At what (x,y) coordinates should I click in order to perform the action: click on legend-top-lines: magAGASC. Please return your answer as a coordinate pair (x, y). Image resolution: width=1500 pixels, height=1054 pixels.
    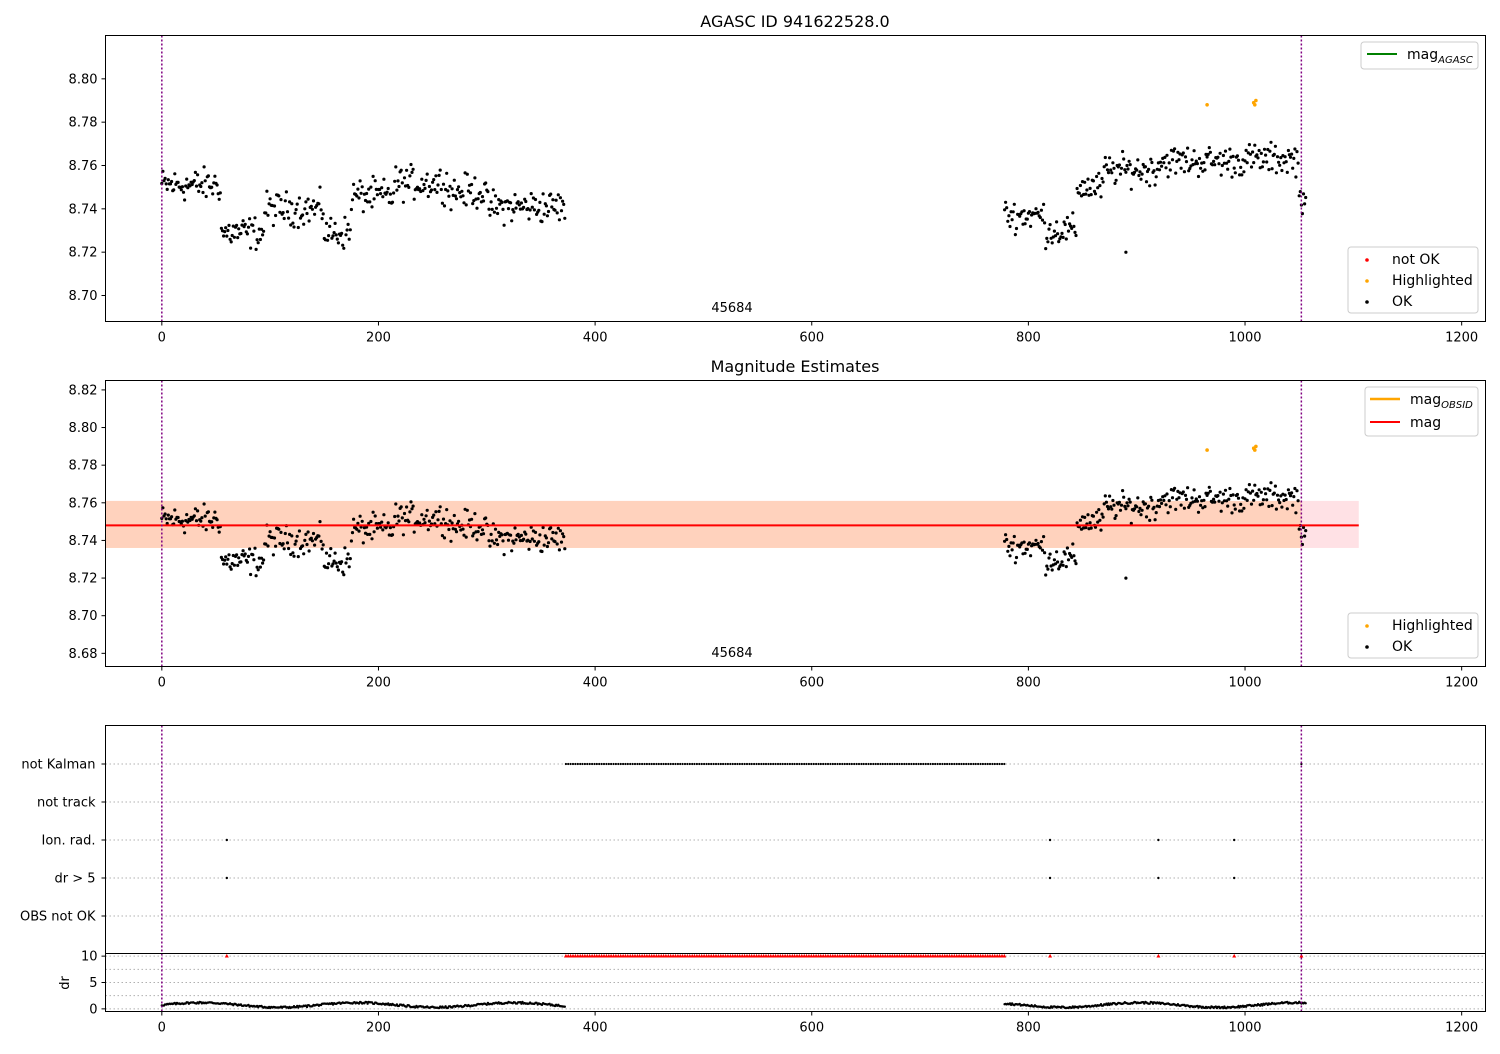
    Looking at the image, I should click on (1419, 55).